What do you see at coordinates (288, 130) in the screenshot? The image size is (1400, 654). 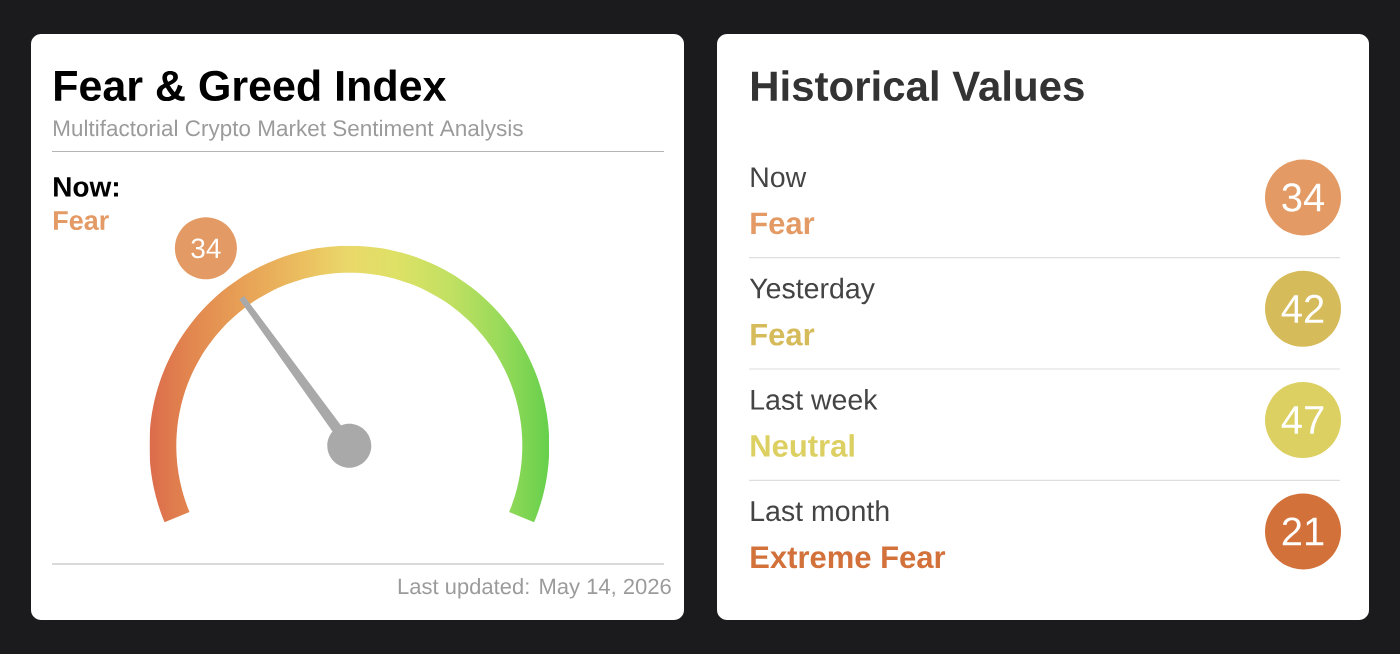 I see `text: Multifactorial Crypto Market Sentiment Analysis` at bounding box center [288, 130].